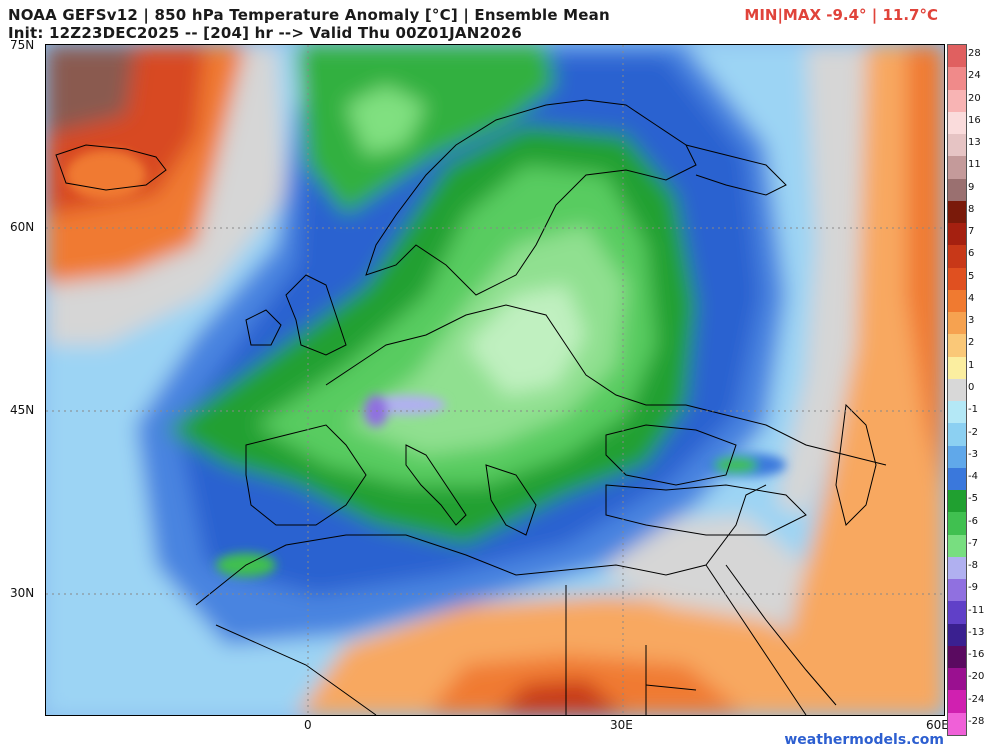 Image resolution: width=1000 pixels, height=750 pixels. Describe the element at coordinates (971, 365) in the screenshot. I see `colorbar-tick-label: 1` at that location.